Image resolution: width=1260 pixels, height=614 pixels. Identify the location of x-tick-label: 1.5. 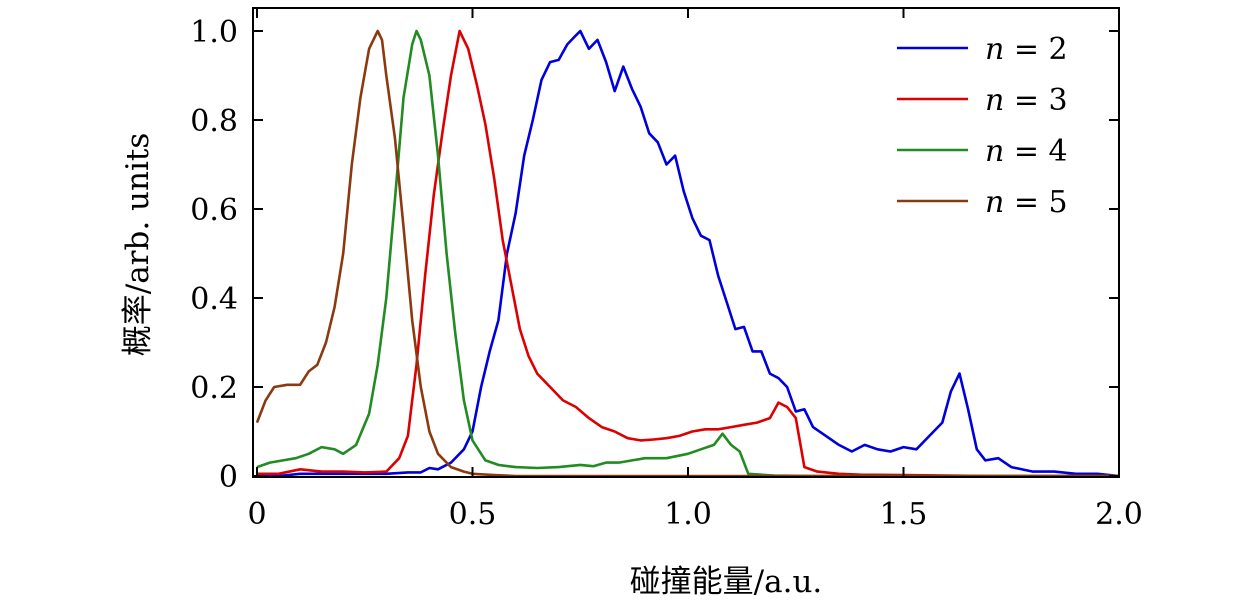
(904, 514).